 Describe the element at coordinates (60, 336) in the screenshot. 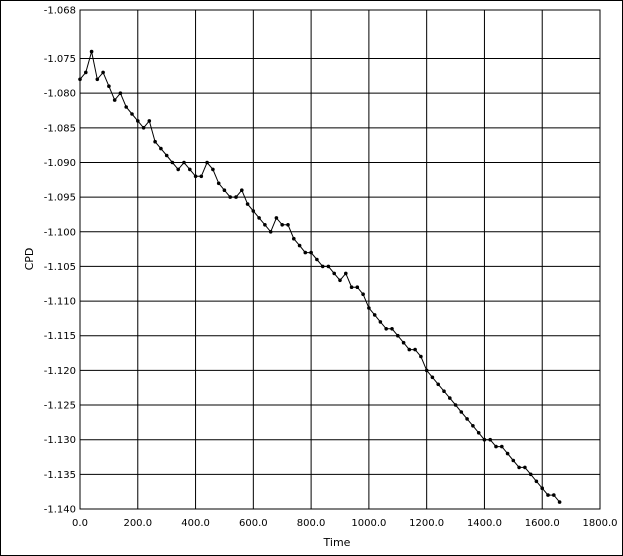

I see `y-tick-label: -1.115` at that location.